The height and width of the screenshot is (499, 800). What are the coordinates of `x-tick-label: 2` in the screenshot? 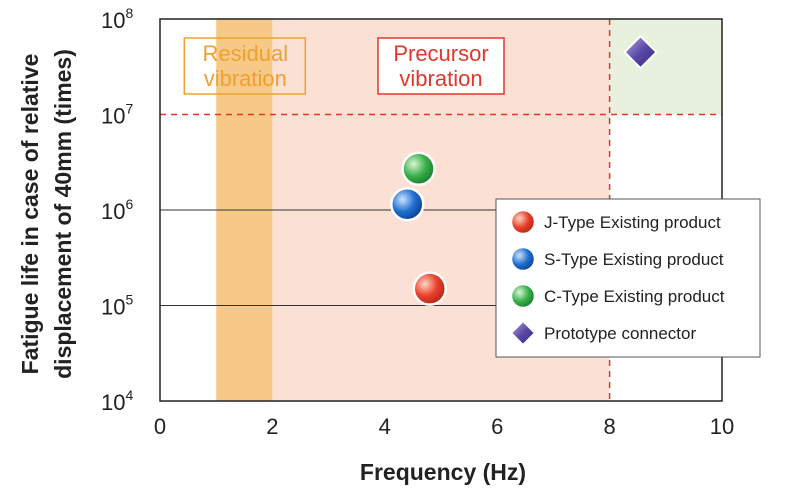 It's located at (272, 426).